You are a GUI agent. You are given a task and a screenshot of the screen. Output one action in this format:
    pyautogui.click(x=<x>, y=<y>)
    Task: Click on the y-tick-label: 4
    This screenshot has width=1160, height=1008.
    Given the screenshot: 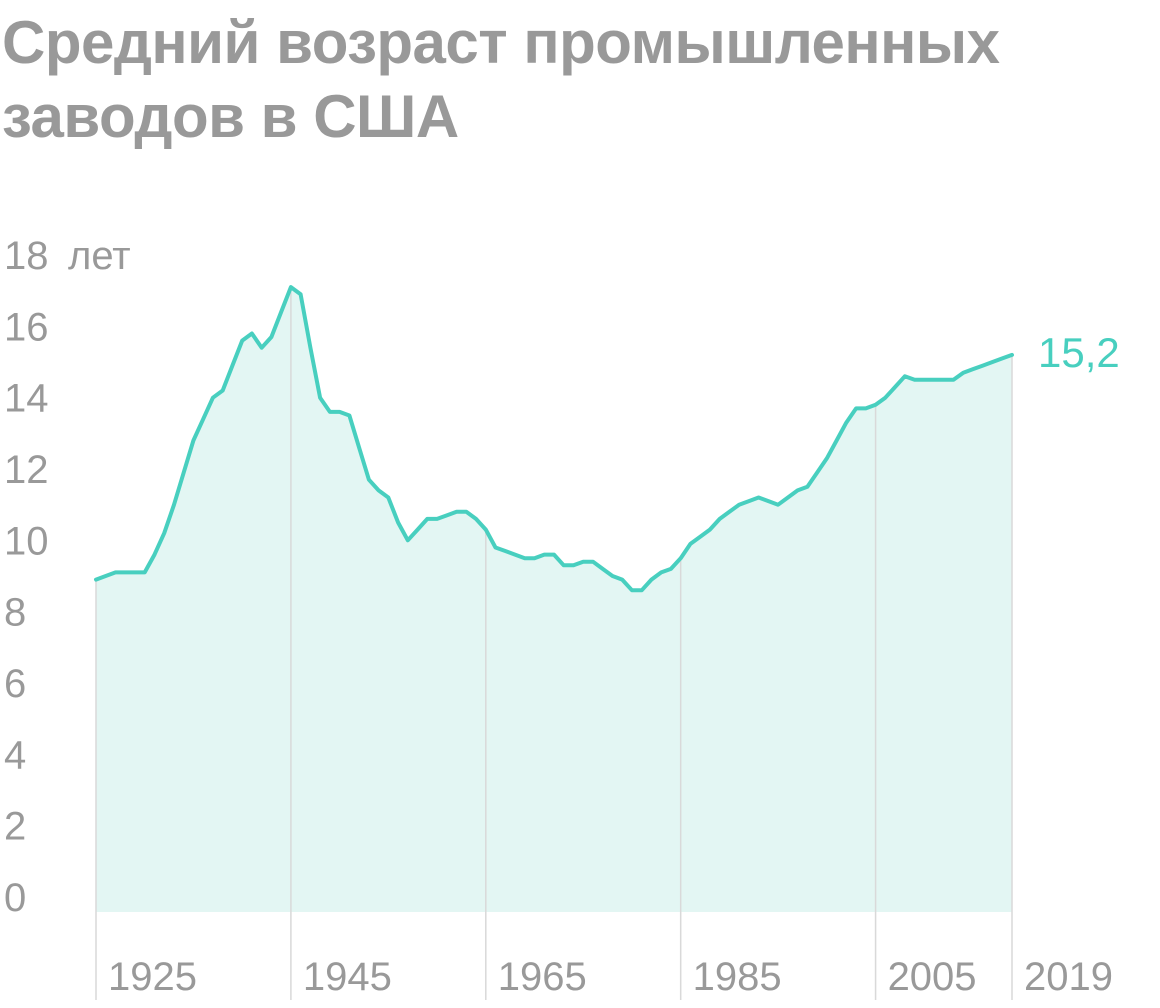 What is the action you would take?
    pyautogui.click(x=15, y=755)
    